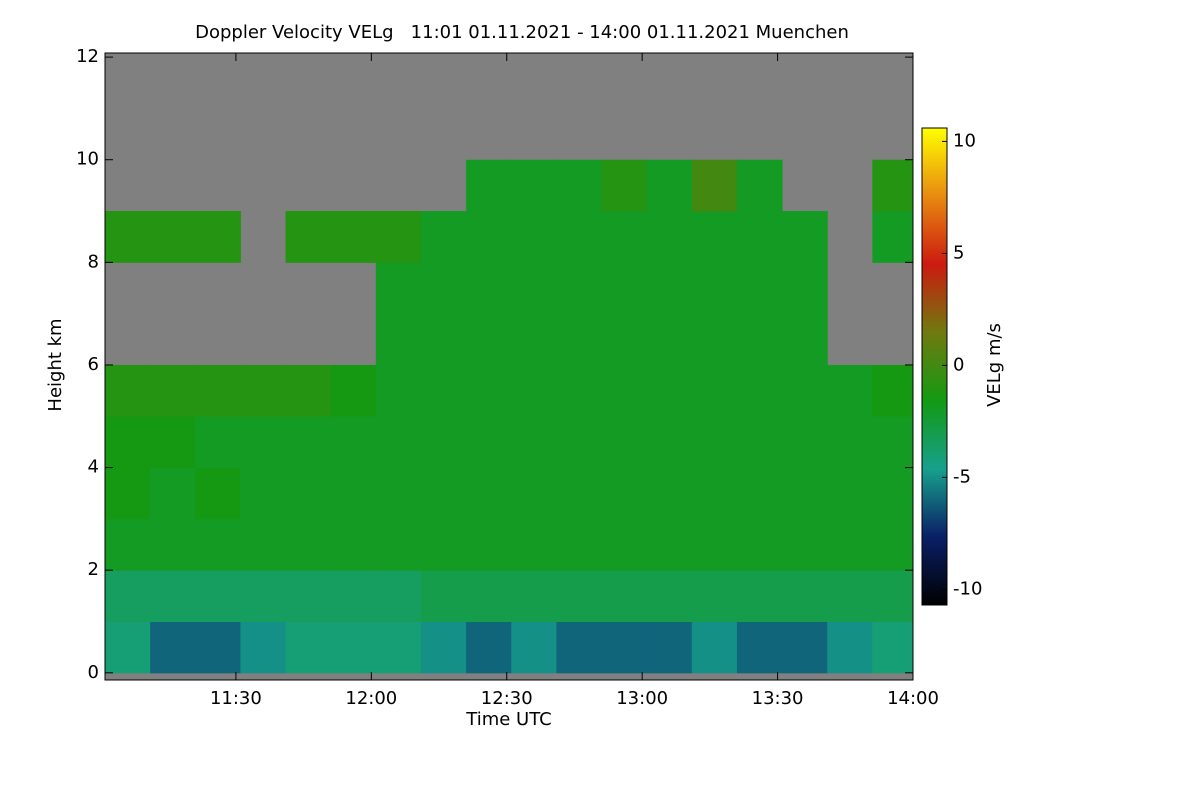 The width and height of the screenshot is (1200, 804). I want to click on colorbar-tick-label: 0, so click(958, 364).